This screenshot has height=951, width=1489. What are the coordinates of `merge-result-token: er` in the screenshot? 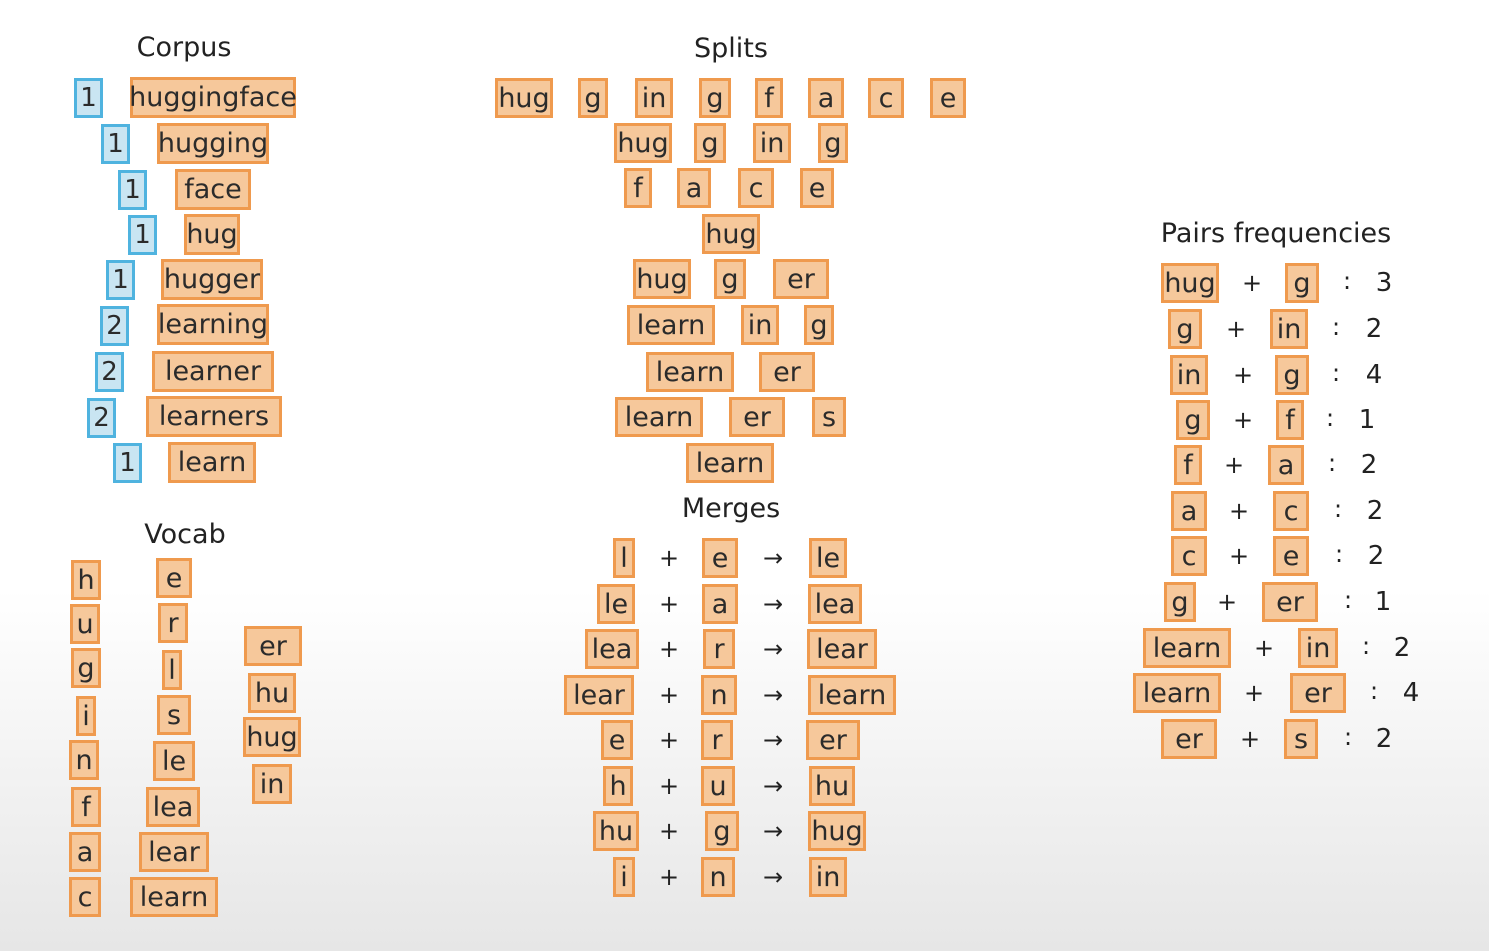 It's located at (833, 740).